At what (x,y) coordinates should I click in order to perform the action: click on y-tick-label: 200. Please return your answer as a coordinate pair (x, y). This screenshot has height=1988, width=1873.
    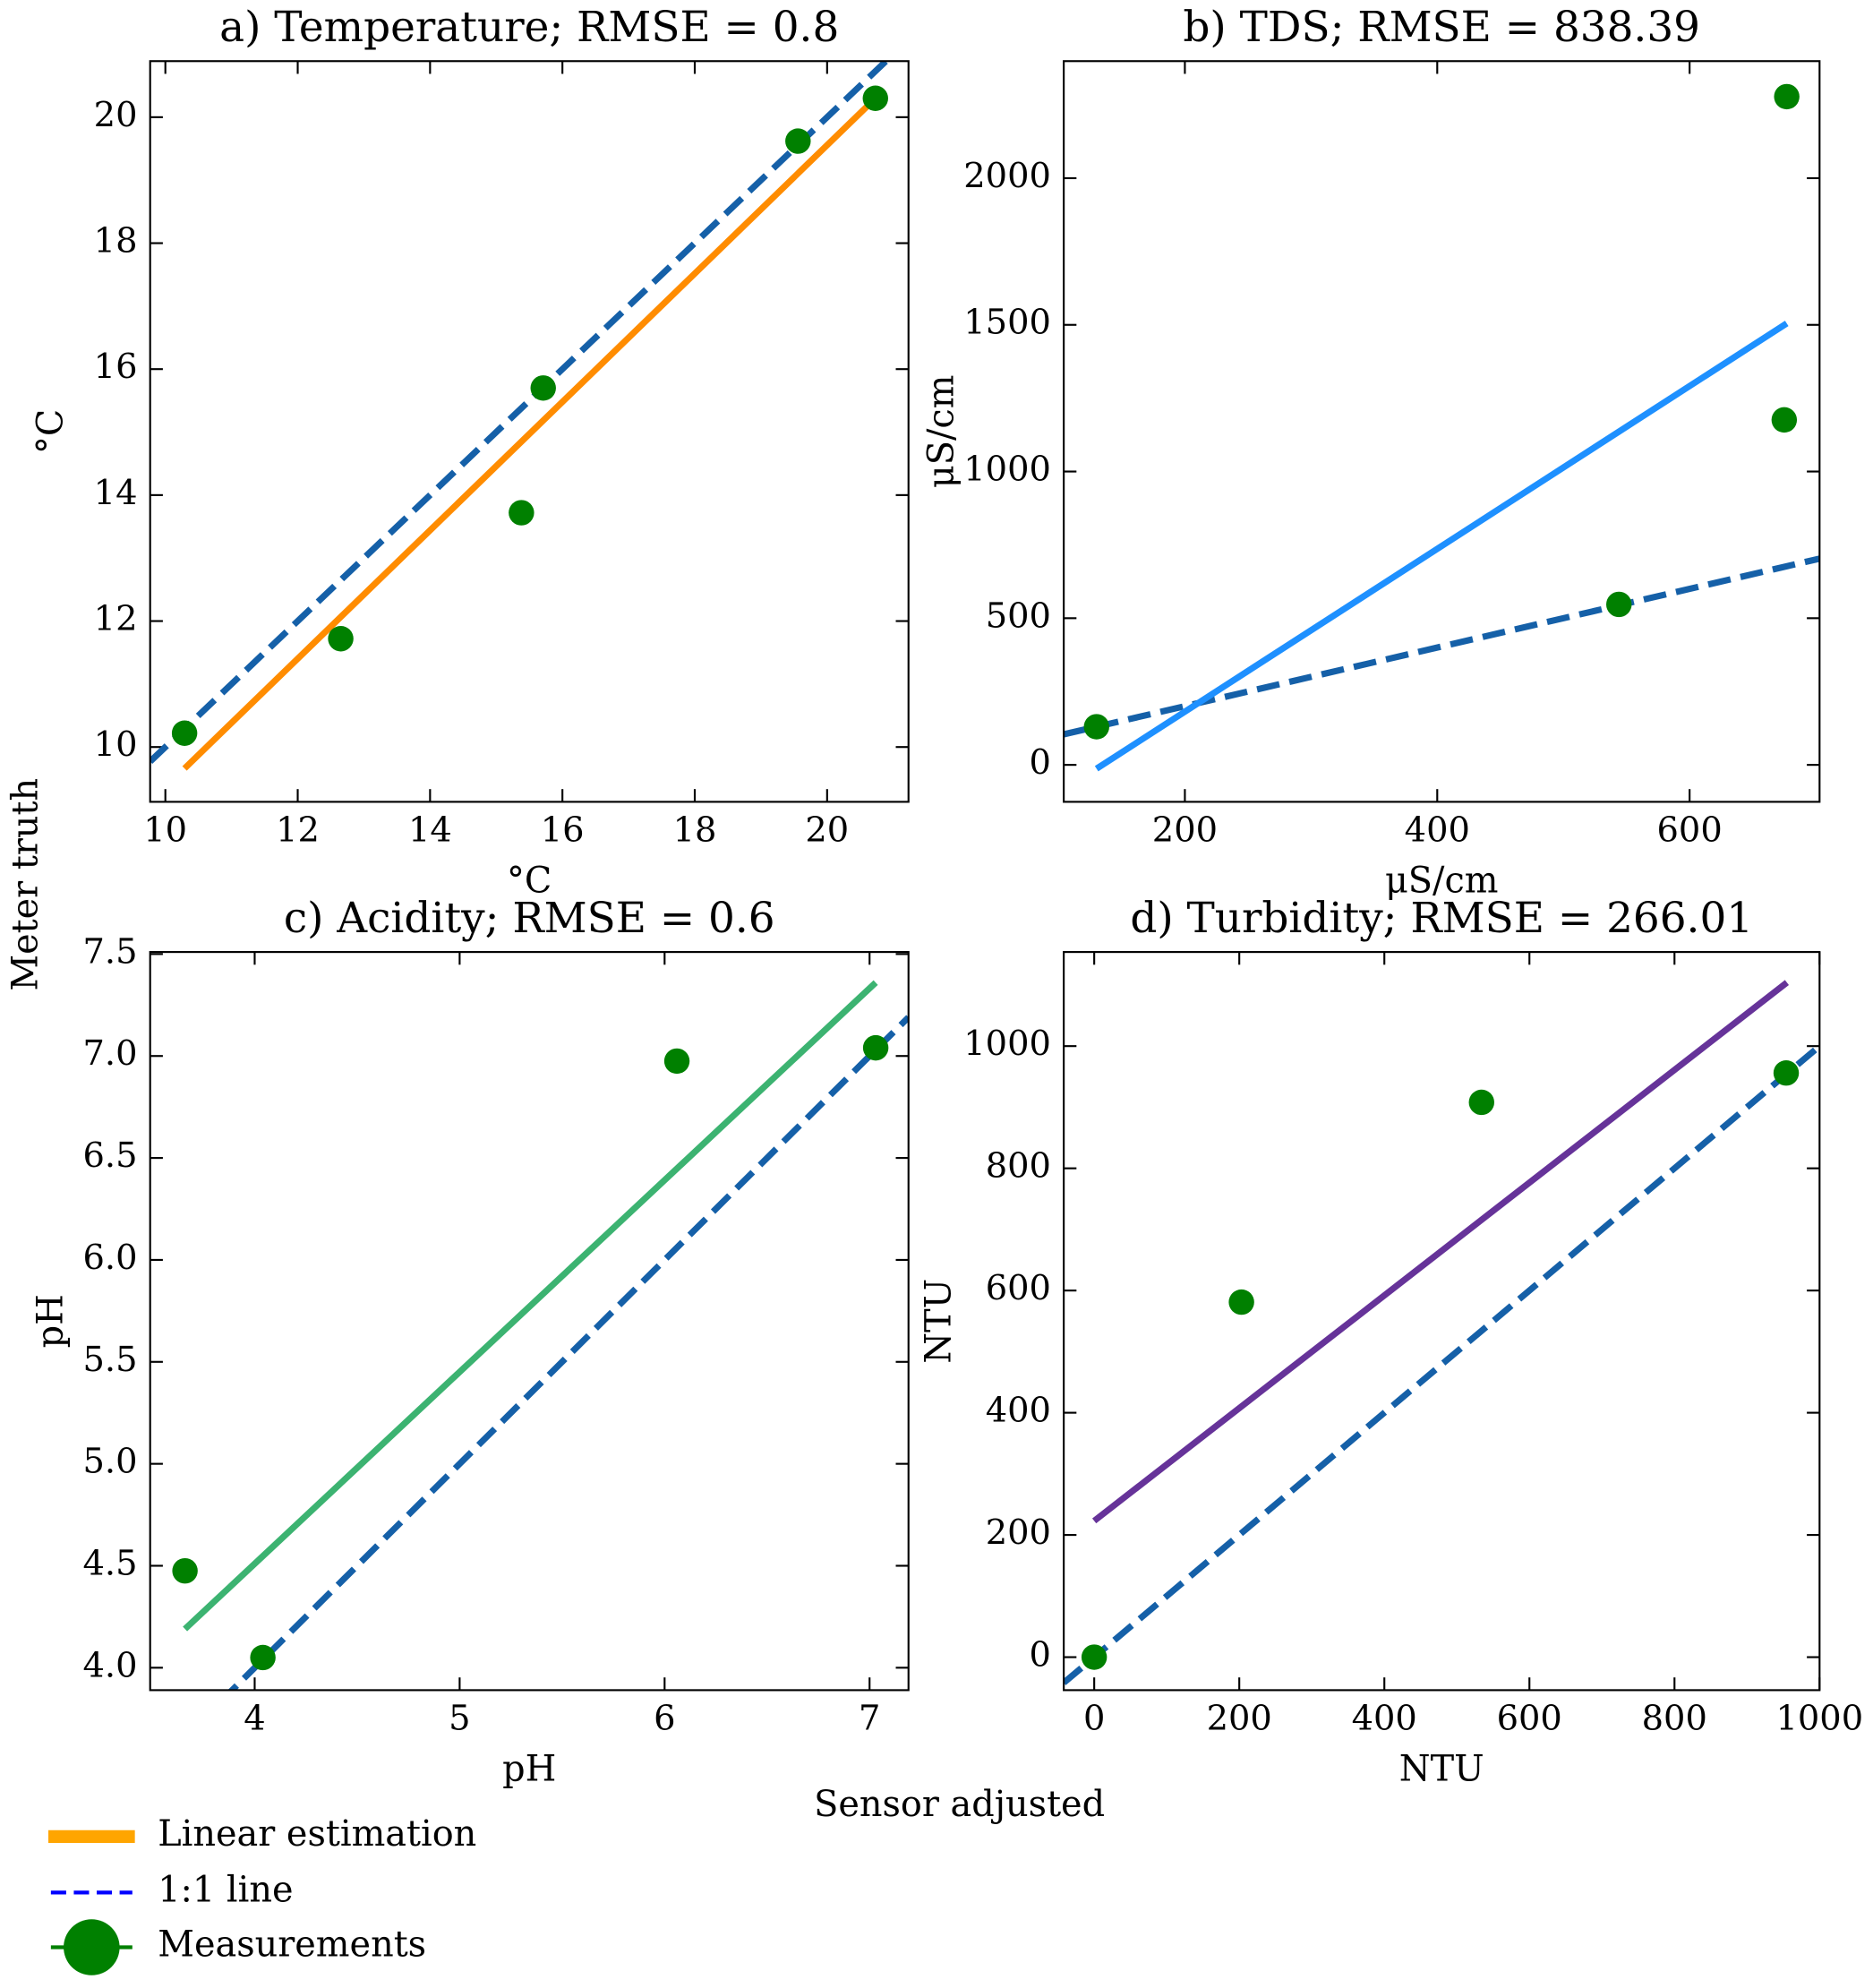
    Looking at the image, I should click on (1018, 1533).